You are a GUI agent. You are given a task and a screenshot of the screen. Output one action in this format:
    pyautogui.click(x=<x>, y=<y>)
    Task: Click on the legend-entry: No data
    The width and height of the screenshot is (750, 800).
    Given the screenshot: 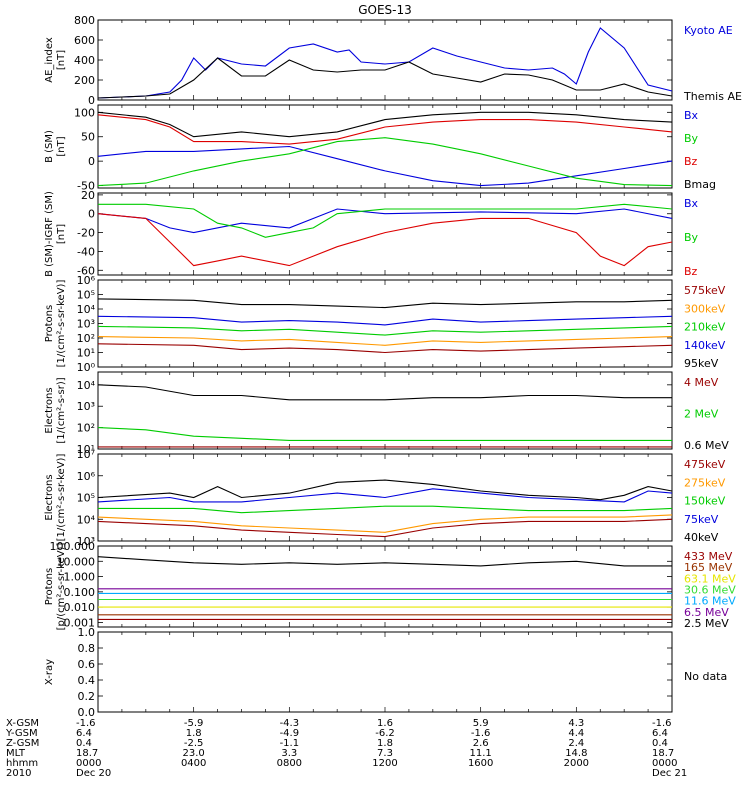 What is the action you would take?
    pyautogui.click(x=705, y=676)
    